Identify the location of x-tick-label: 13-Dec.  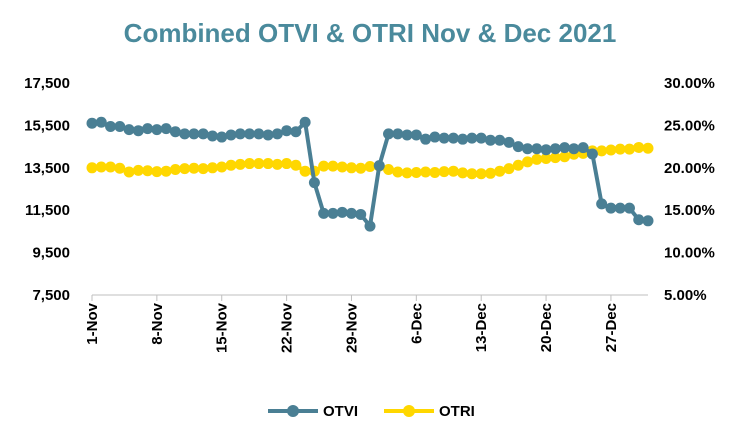
(481, 327).